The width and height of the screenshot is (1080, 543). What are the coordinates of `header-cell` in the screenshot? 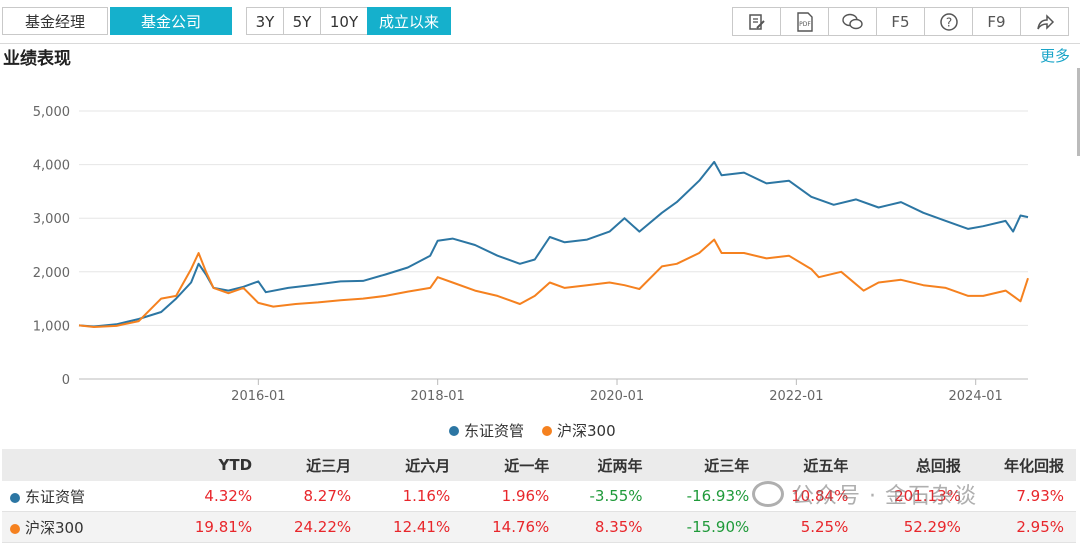 It's located at (83, 465).